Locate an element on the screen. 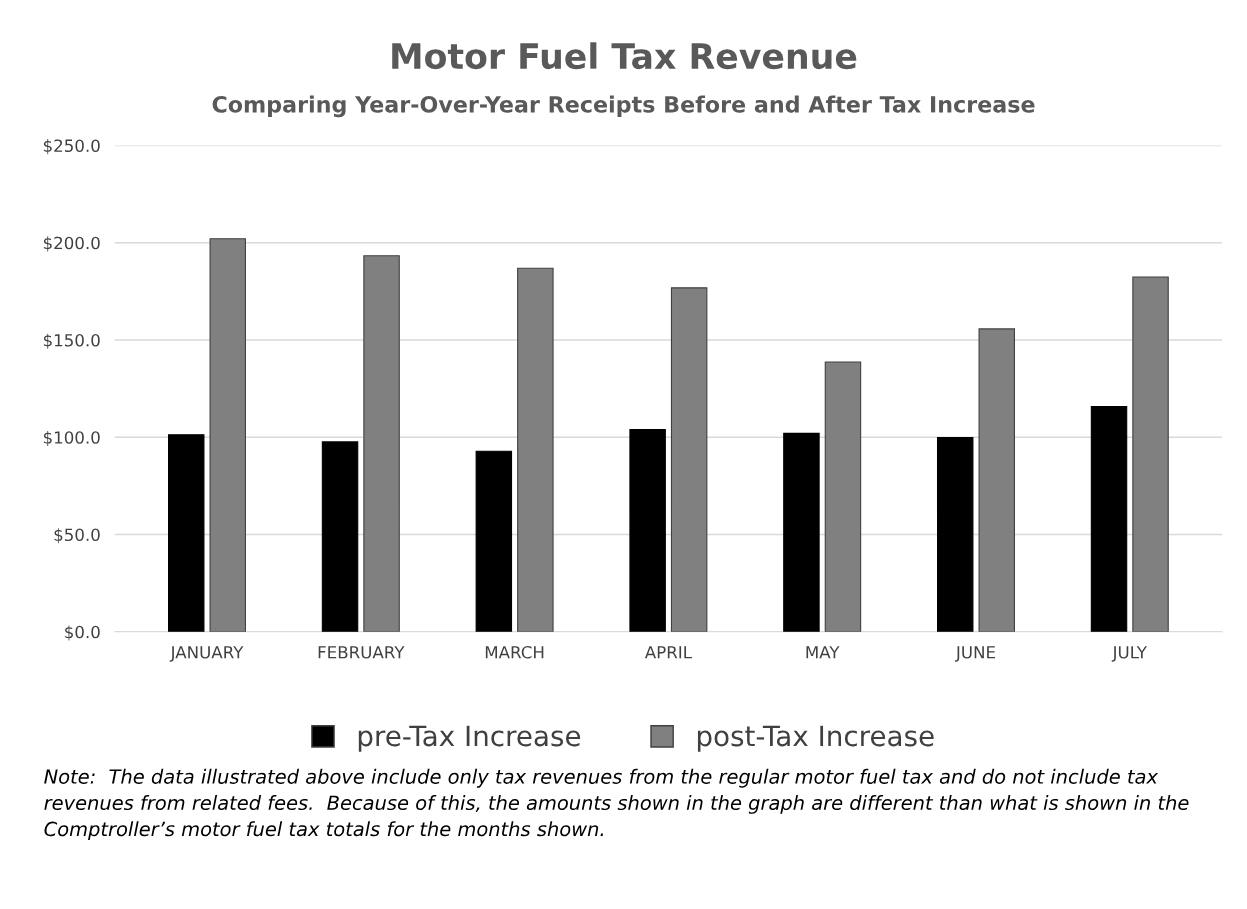 Image resolution: width=1247 pixels, height=909 pixels. x-tick-label: APRIL is located at coordinates (668, 652).